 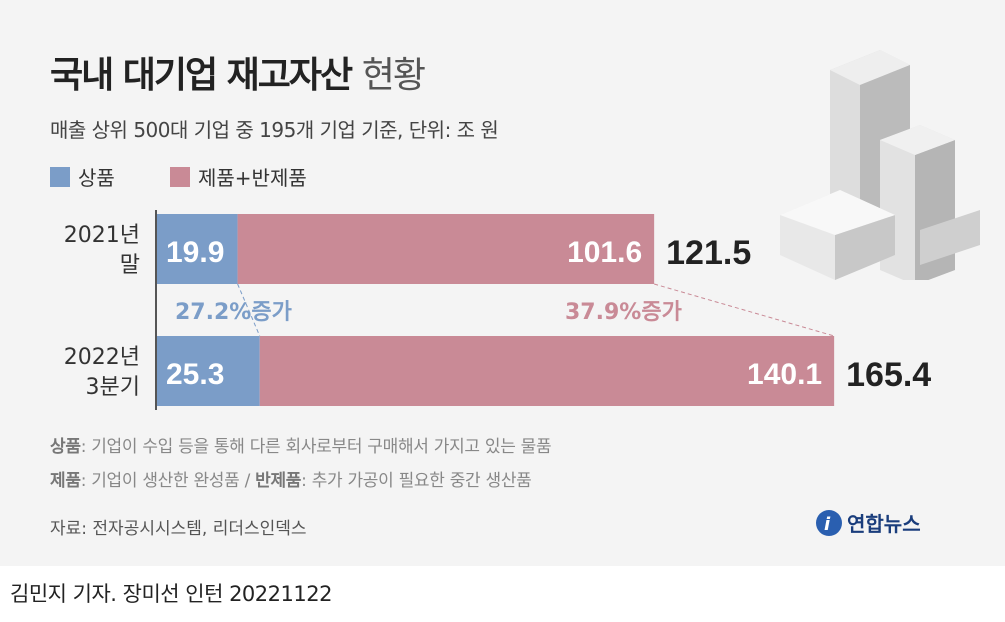 What do you see at coordinates (249, 310) in the screenshot?
I see `connector-goods` at bounding box center [249, 310].